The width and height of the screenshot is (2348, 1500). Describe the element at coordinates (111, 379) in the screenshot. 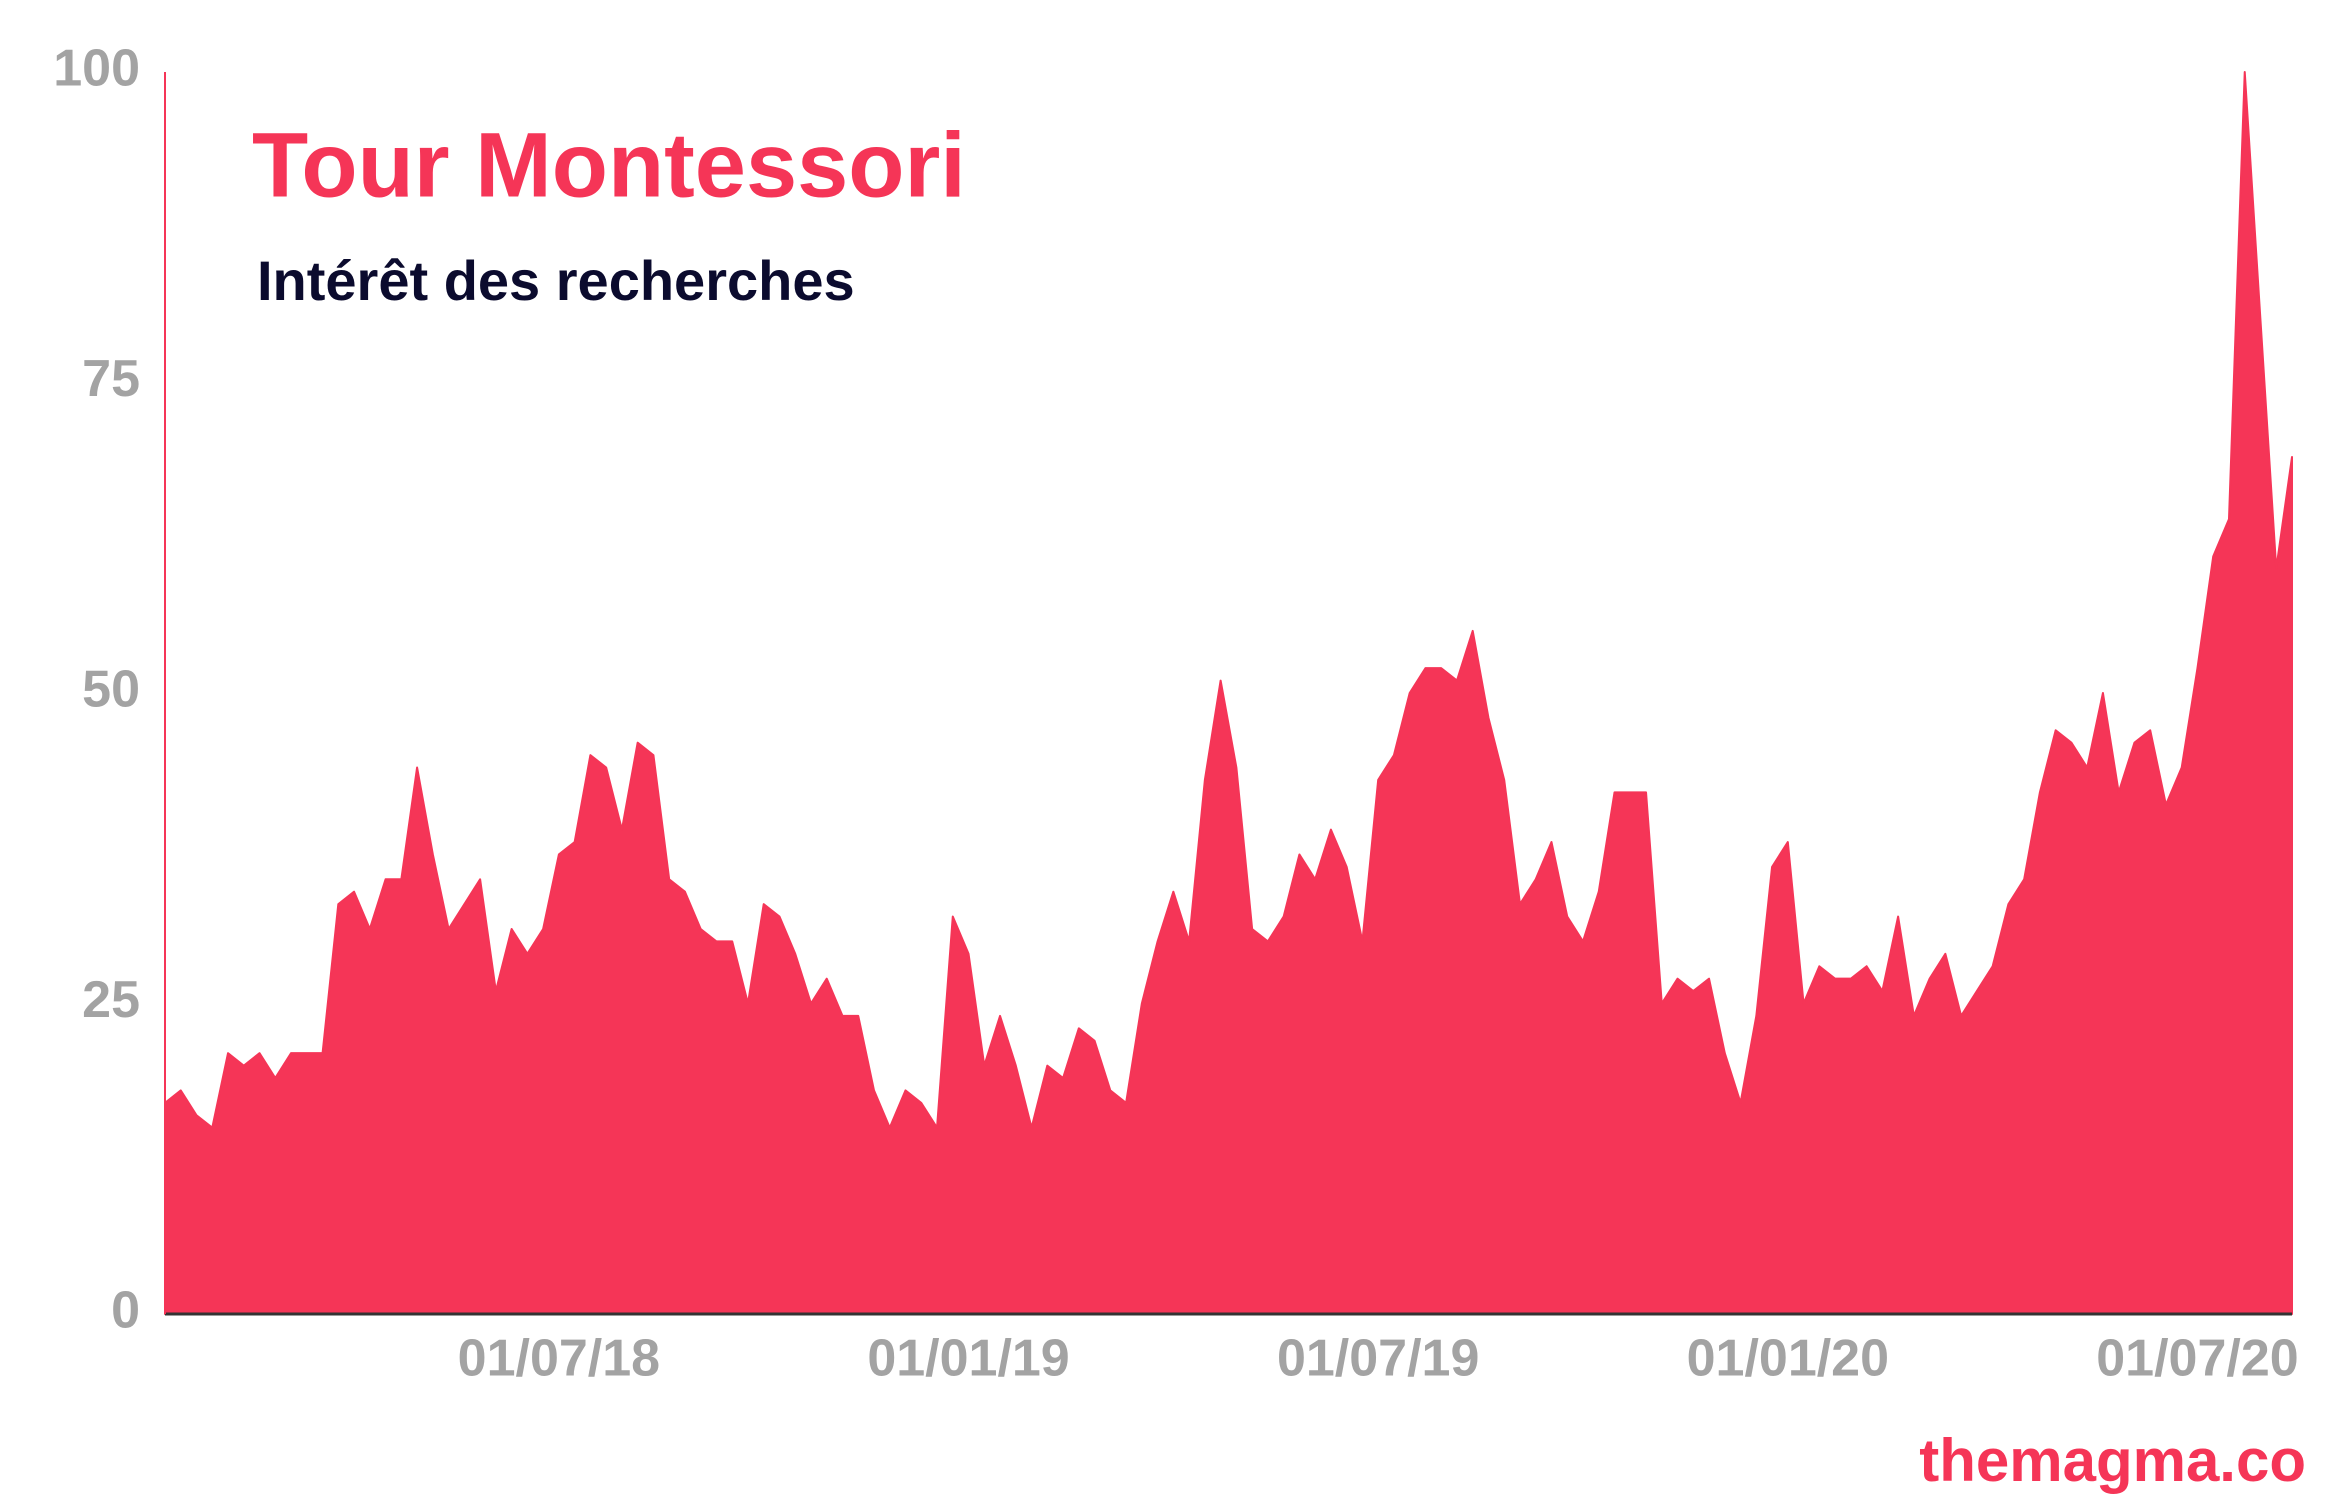

I see `y-tick-label: 75` at that location.